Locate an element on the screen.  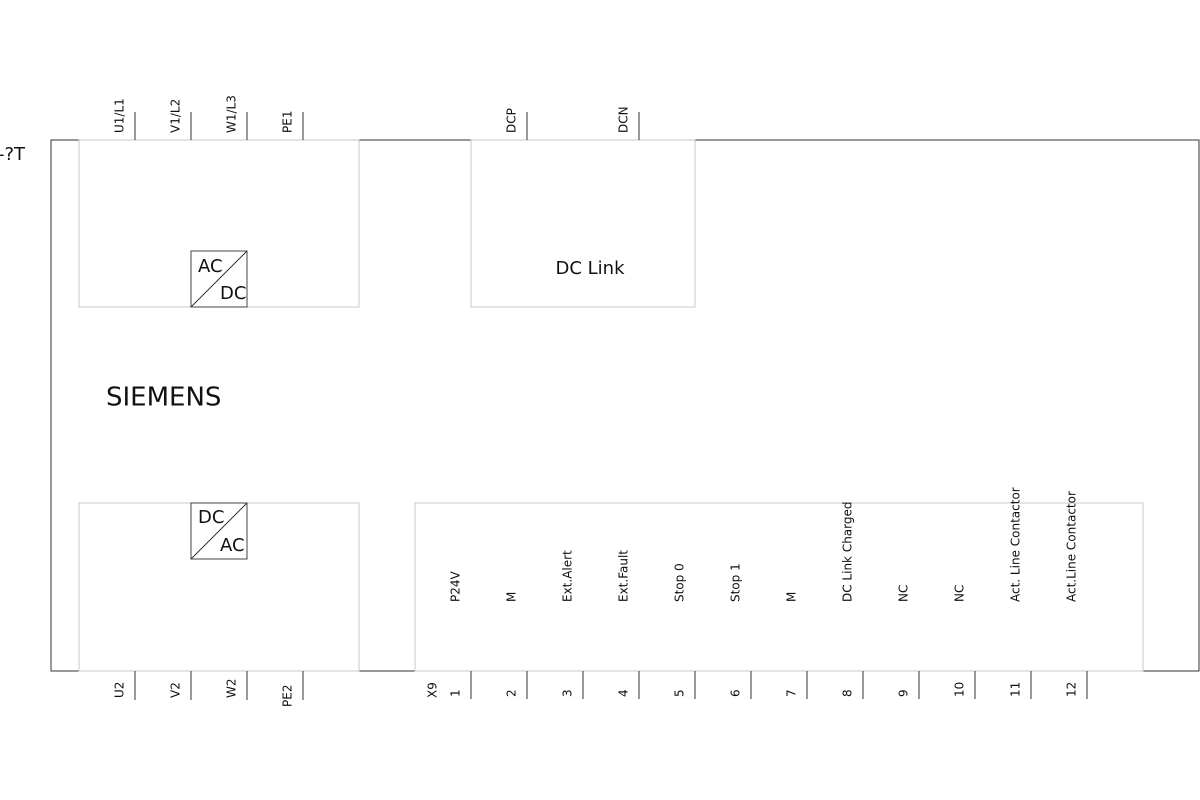
dc-link-label: DC Link is located at coordinates (590, 268).